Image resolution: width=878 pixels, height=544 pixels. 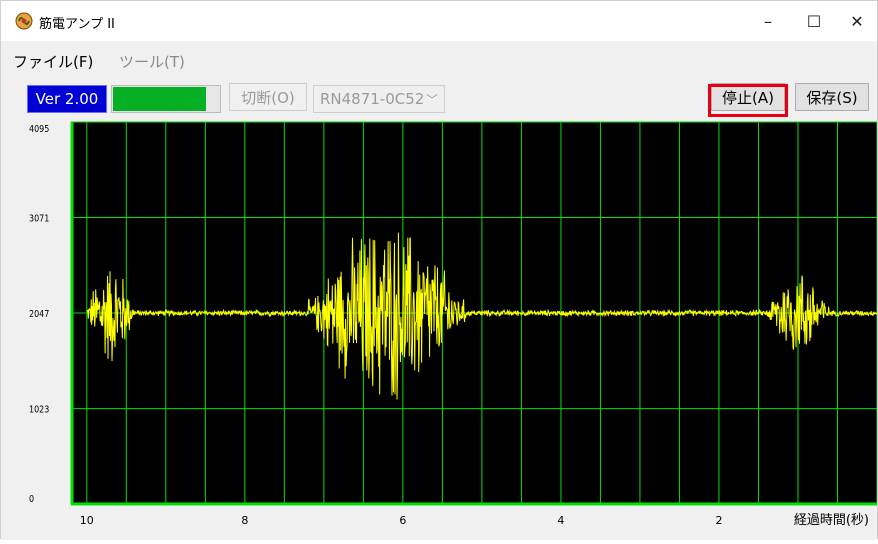 I want to click on device-select-value: RN4871-0C52, so click(x=372, y=99).